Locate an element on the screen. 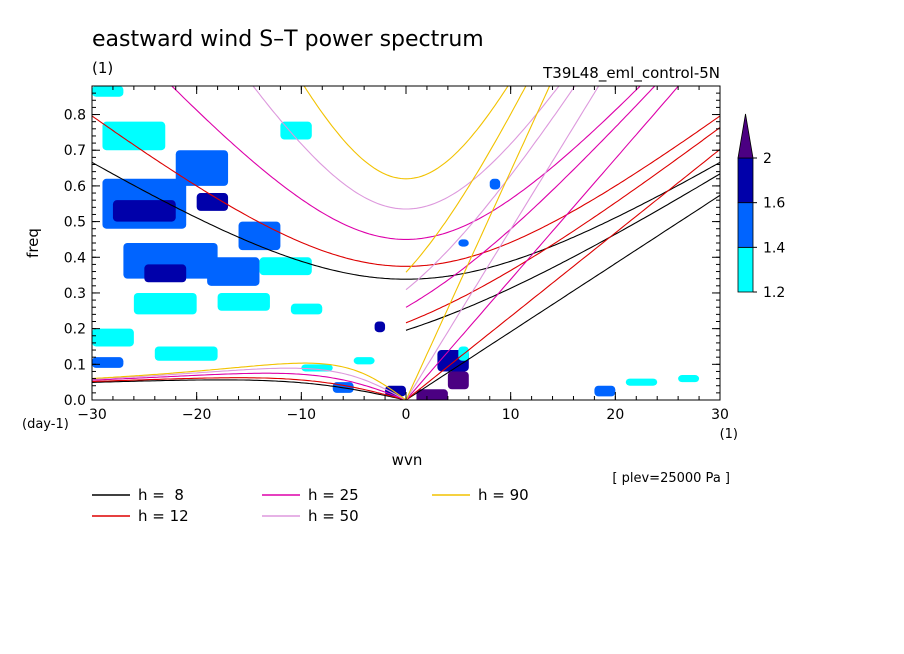 This screenshot has width=904, height=654. legend-label: h = 50 is located at coordinates (333, 516).